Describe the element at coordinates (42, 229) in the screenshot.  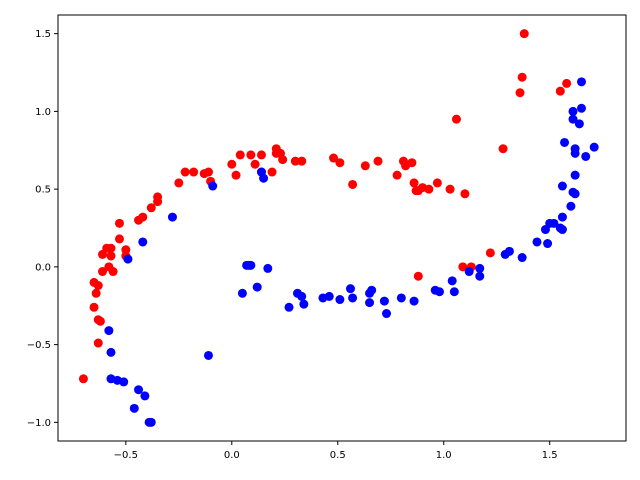
I see `y-axis: −1.0 −0.5 0.0 0.5 1.0 1.5` at that location.